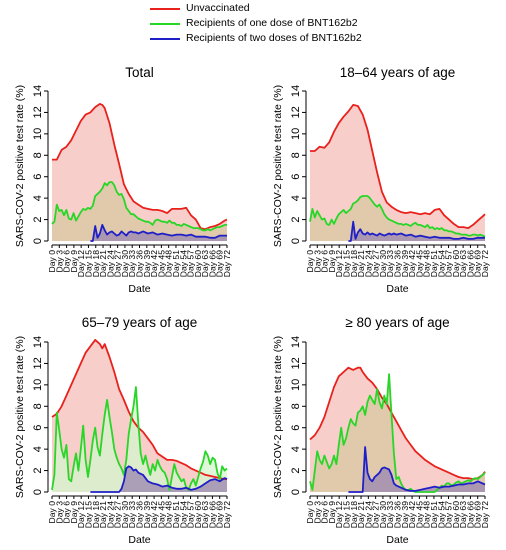 This screenshot has width=506, height=550. What do you see at coordinates (139, 72) in the screenshot?
I see `chart-title: Total` at bounding box center [139, 72].